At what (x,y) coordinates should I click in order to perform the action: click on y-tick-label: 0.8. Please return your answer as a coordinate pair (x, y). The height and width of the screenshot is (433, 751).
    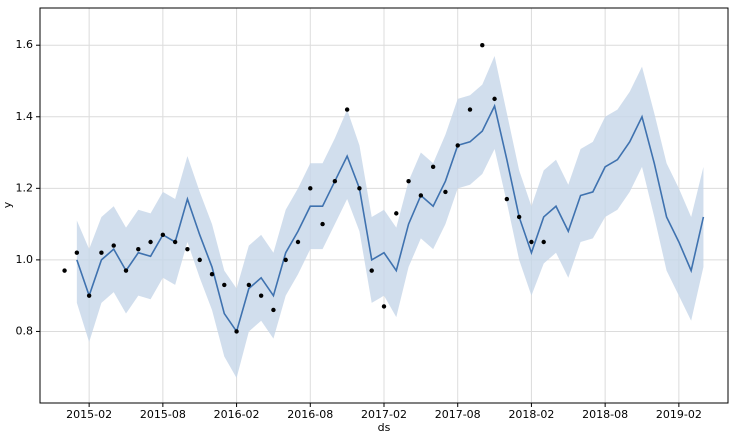
    Looking at the image, I should click on (25, 330).